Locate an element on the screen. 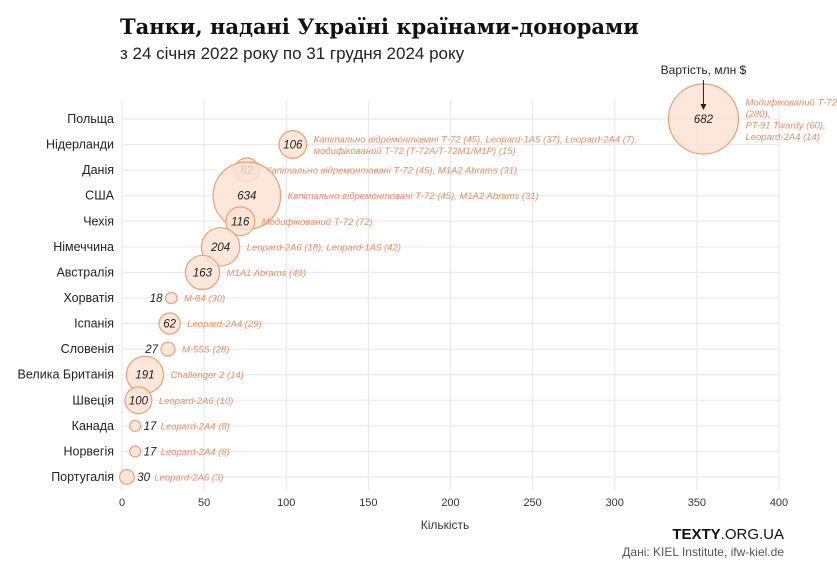  country-label: Німеччина is located at coordinates (83, 247).